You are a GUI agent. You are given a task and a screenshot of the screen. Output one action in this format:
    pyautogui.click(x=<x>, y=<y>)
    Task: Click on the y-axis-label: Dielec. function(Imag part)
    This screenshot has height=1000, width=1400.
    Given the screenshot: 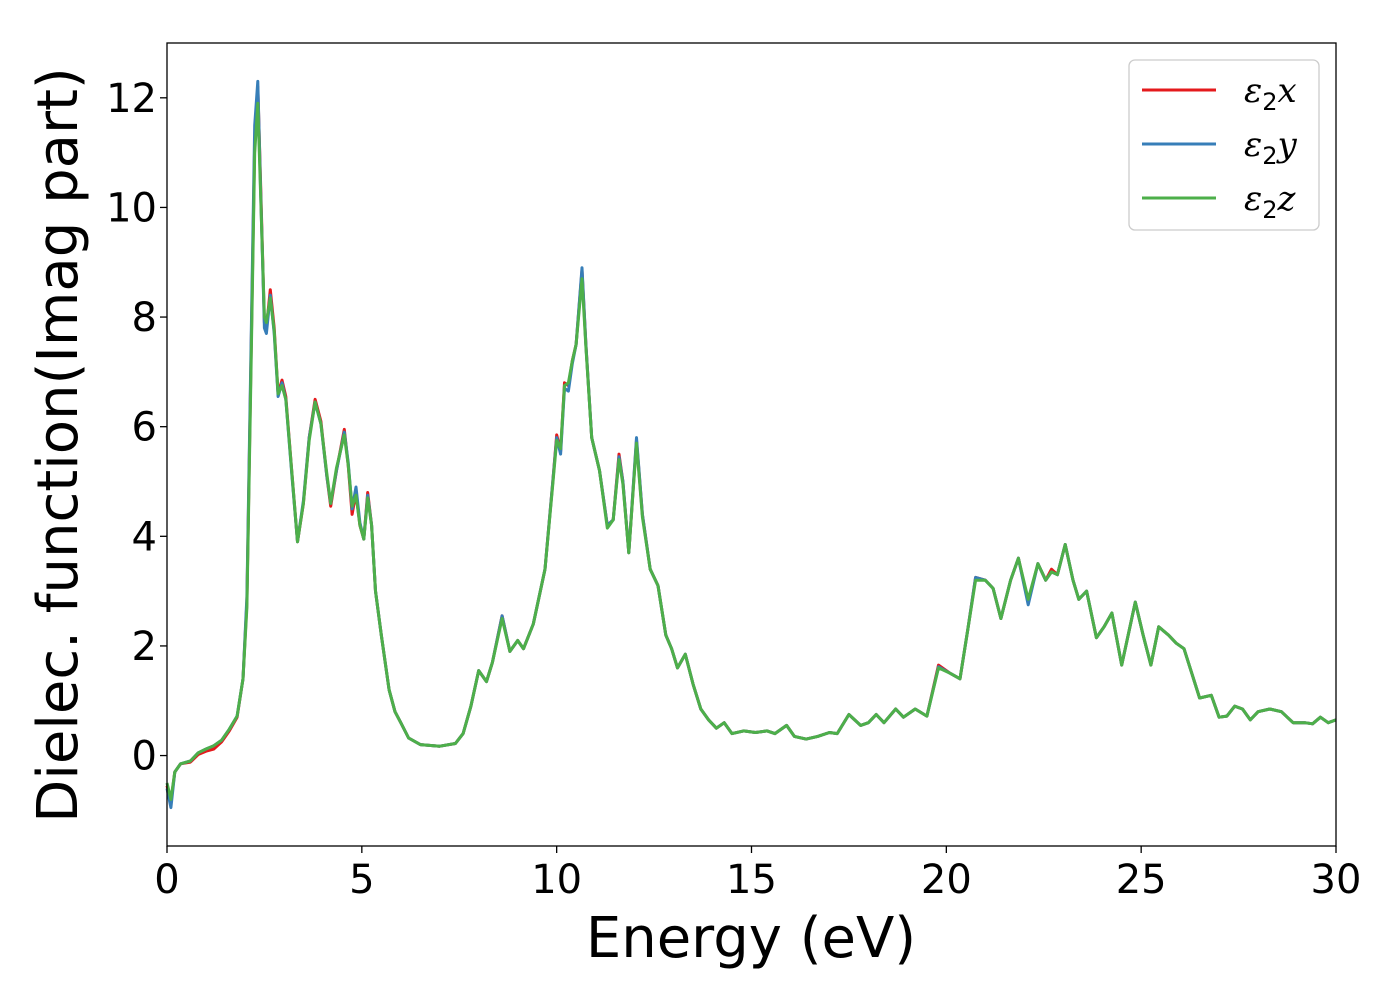 What is the action you would take?
    pyautogui.click(x=58, y=445)
    